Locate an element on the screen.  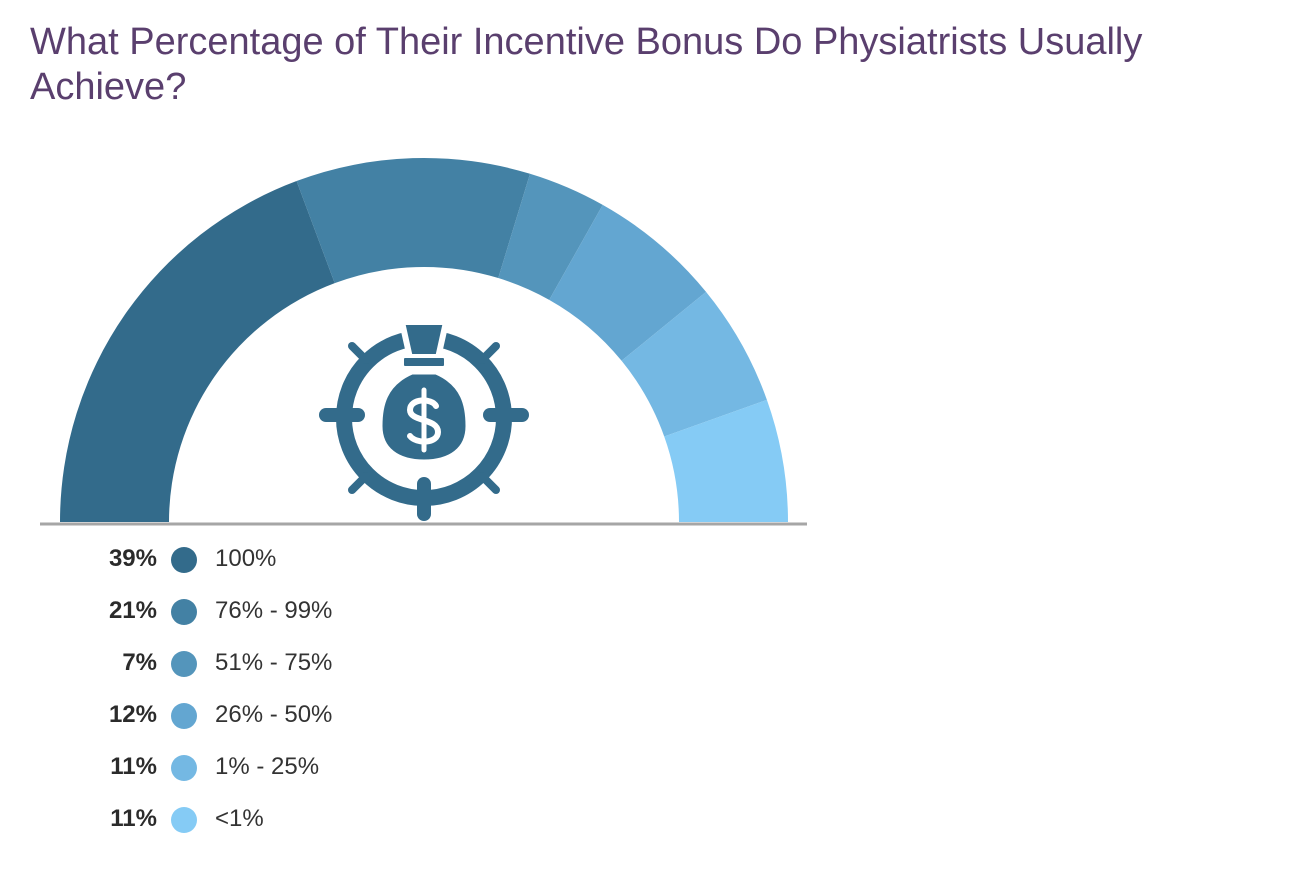
legend-item: 21% 76% - 99% is located at coordinates (260, 615).